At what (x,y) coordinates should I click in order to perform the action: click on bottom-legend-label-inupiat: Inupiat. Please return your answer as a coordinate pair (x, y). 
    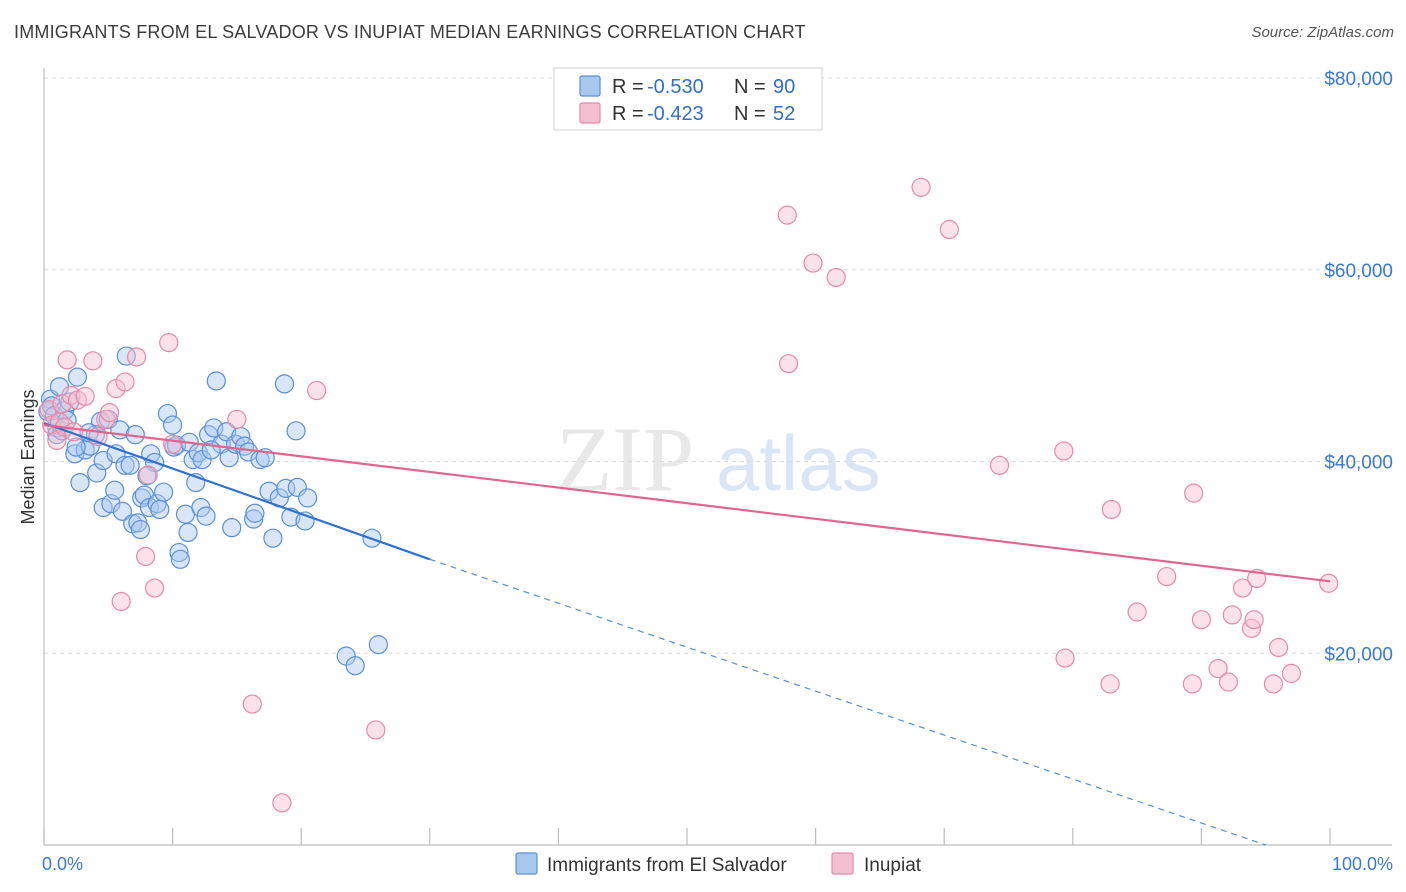
    Looking at the image, I should click on (893, 865).